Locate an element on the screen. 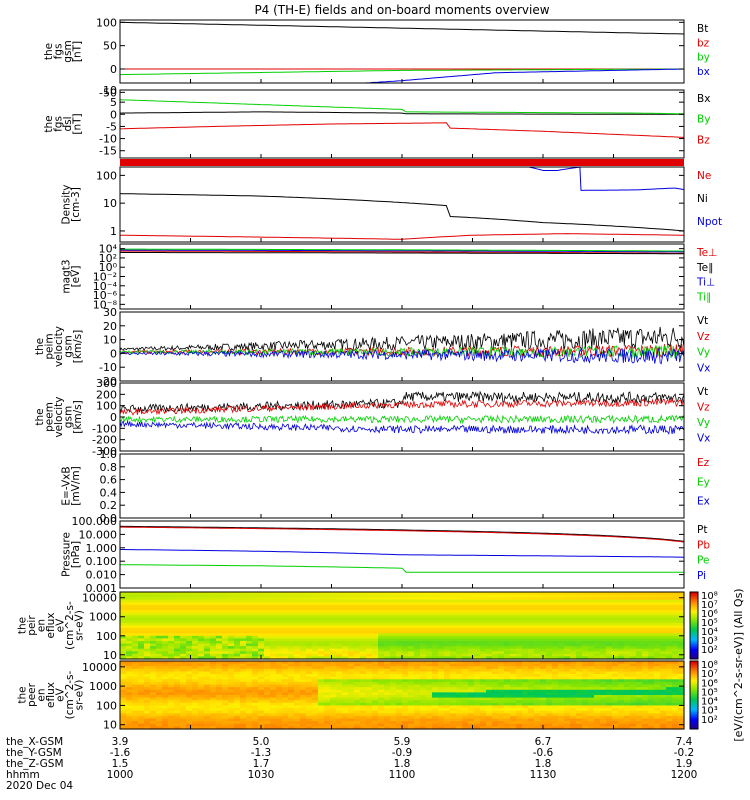  ytick-label: 100.000 is located at coordinates (95, 521).